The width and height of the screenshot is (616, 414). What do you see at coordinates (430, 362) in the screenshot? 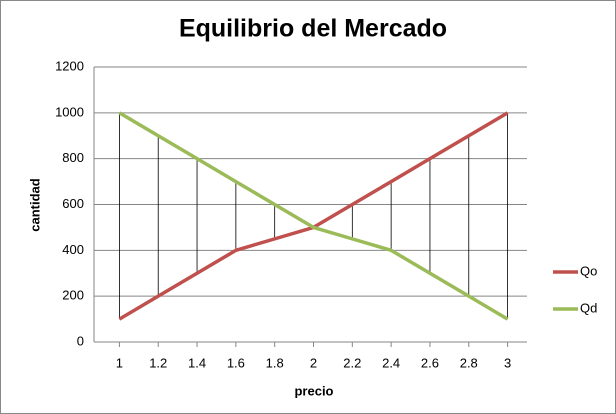
I see `x-tick-label: 2.6` at bounding box center [430, 362].